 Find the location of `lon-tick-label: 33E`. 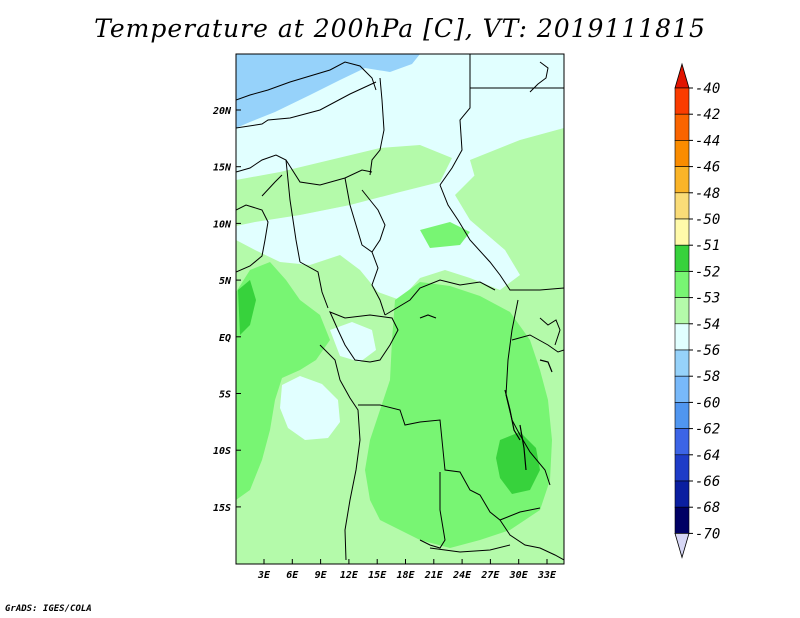

lon-tick-label: 33E is located at coordinates (547, 575).